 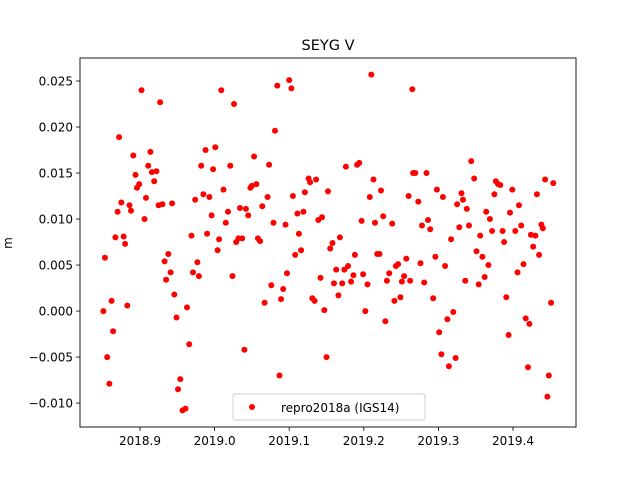 I want to click on y-tick-label: −0.010, so click(x=51, y=404).